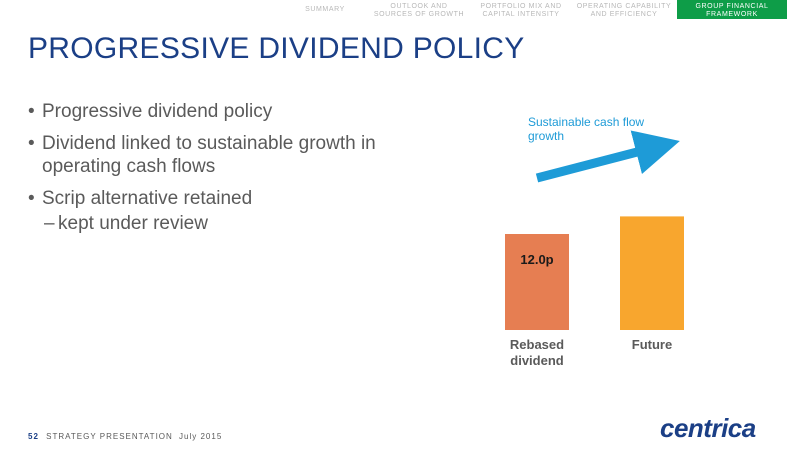 The height and width of the screenshot is (450, 800). What do you see at coordinates (537, 259) in the screenshot?
I see `bar-value-label: 12.0p` at bounding box center [537, 259].